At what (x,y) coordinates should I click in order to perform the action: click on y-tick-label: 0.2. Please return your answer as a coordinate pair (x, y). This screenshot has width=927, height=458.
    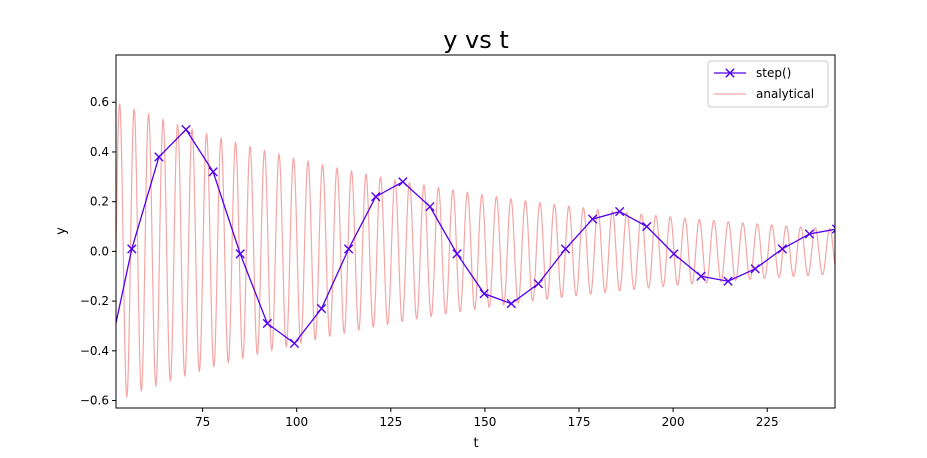
    Looking at the image, I should click on (99, 202).